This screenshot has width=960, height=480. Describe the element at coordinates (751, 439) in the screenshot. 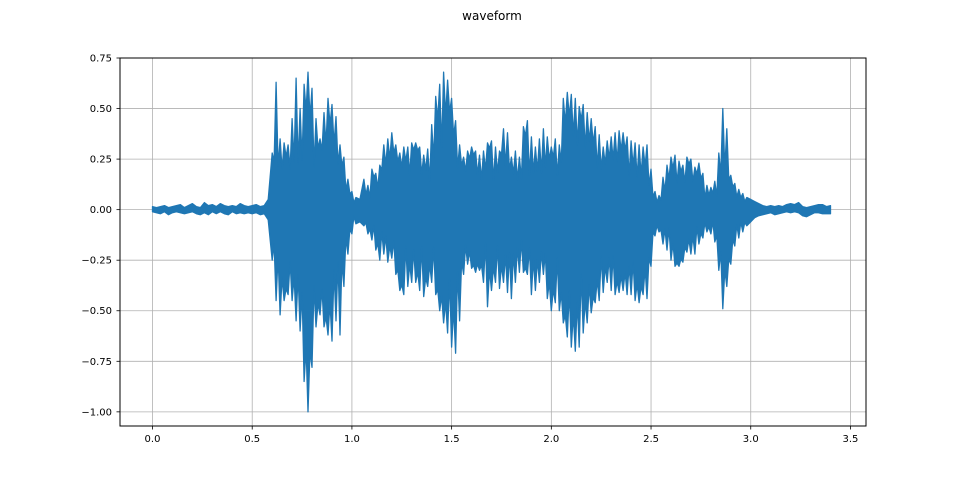

I see `x-tick-label: 3.0` at that location.